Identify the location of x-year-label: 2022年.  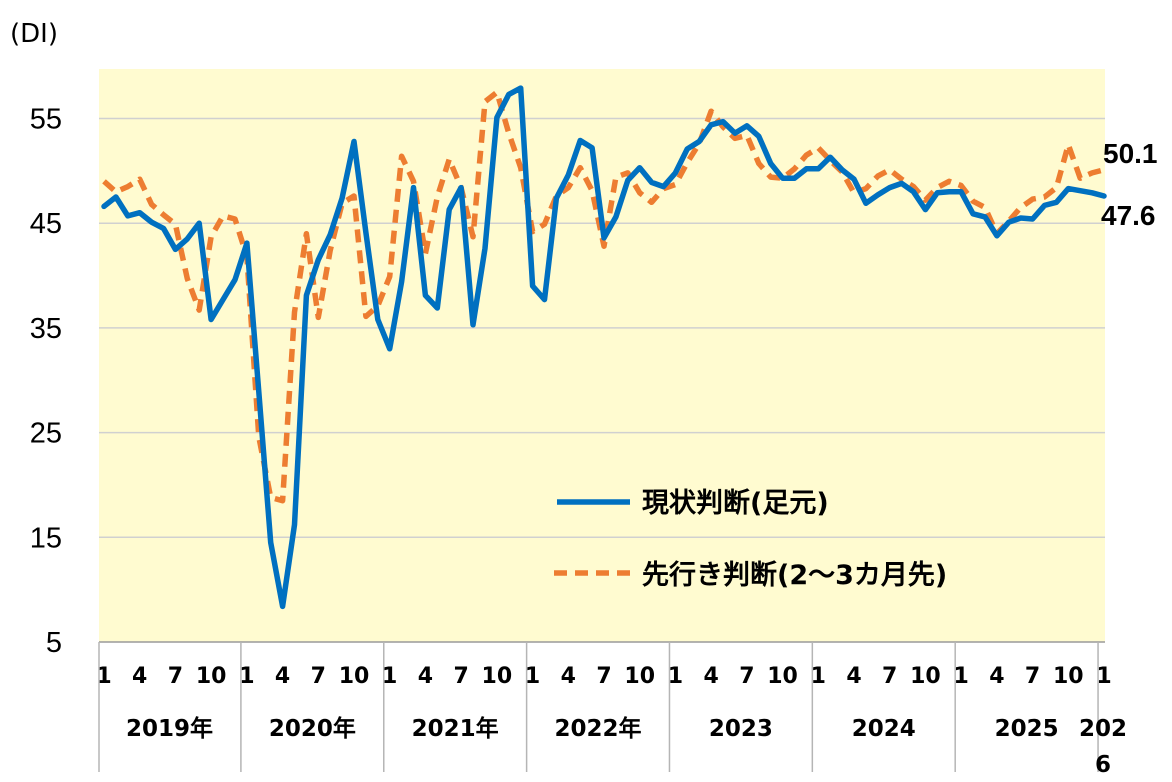
(598, 728).